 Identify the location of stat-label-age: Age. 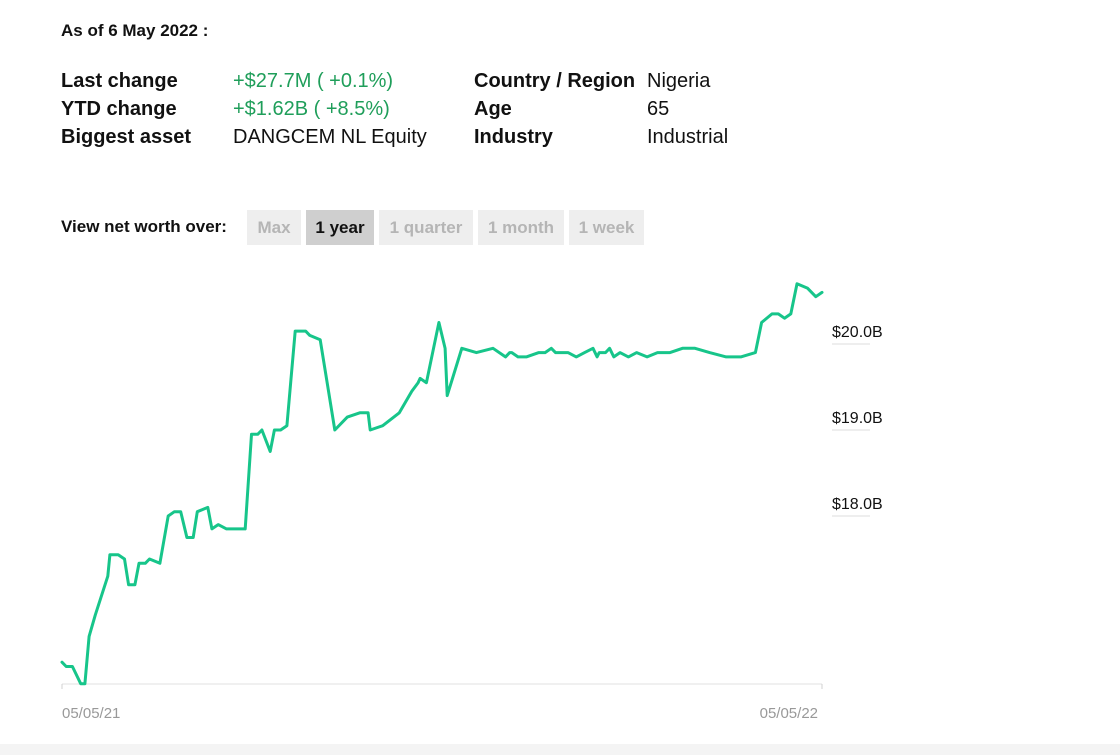
(493, 109).